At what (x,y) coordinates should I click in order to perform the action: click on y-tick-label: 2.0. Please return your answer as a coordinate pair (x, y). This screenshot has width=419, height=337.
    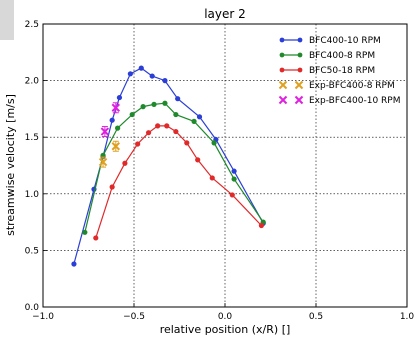
    Looking at the image, I should click on (32, 82).